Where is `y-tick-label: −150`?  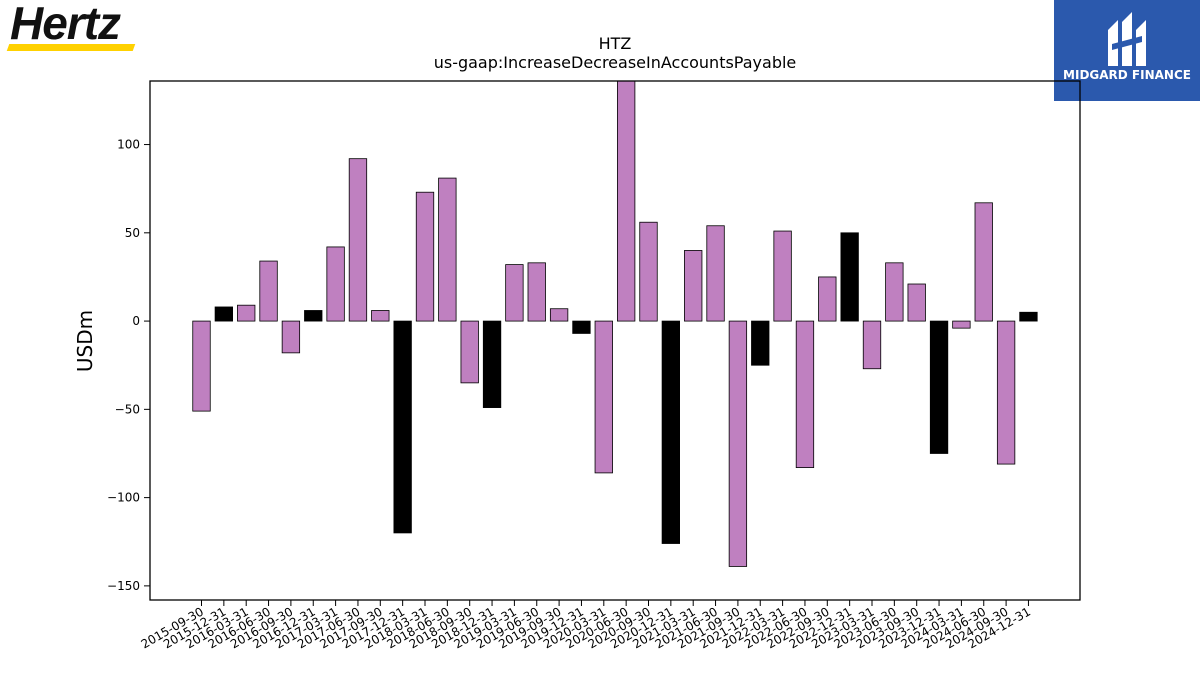 y-tick-label: −150 is located at coordinates (123, 586).